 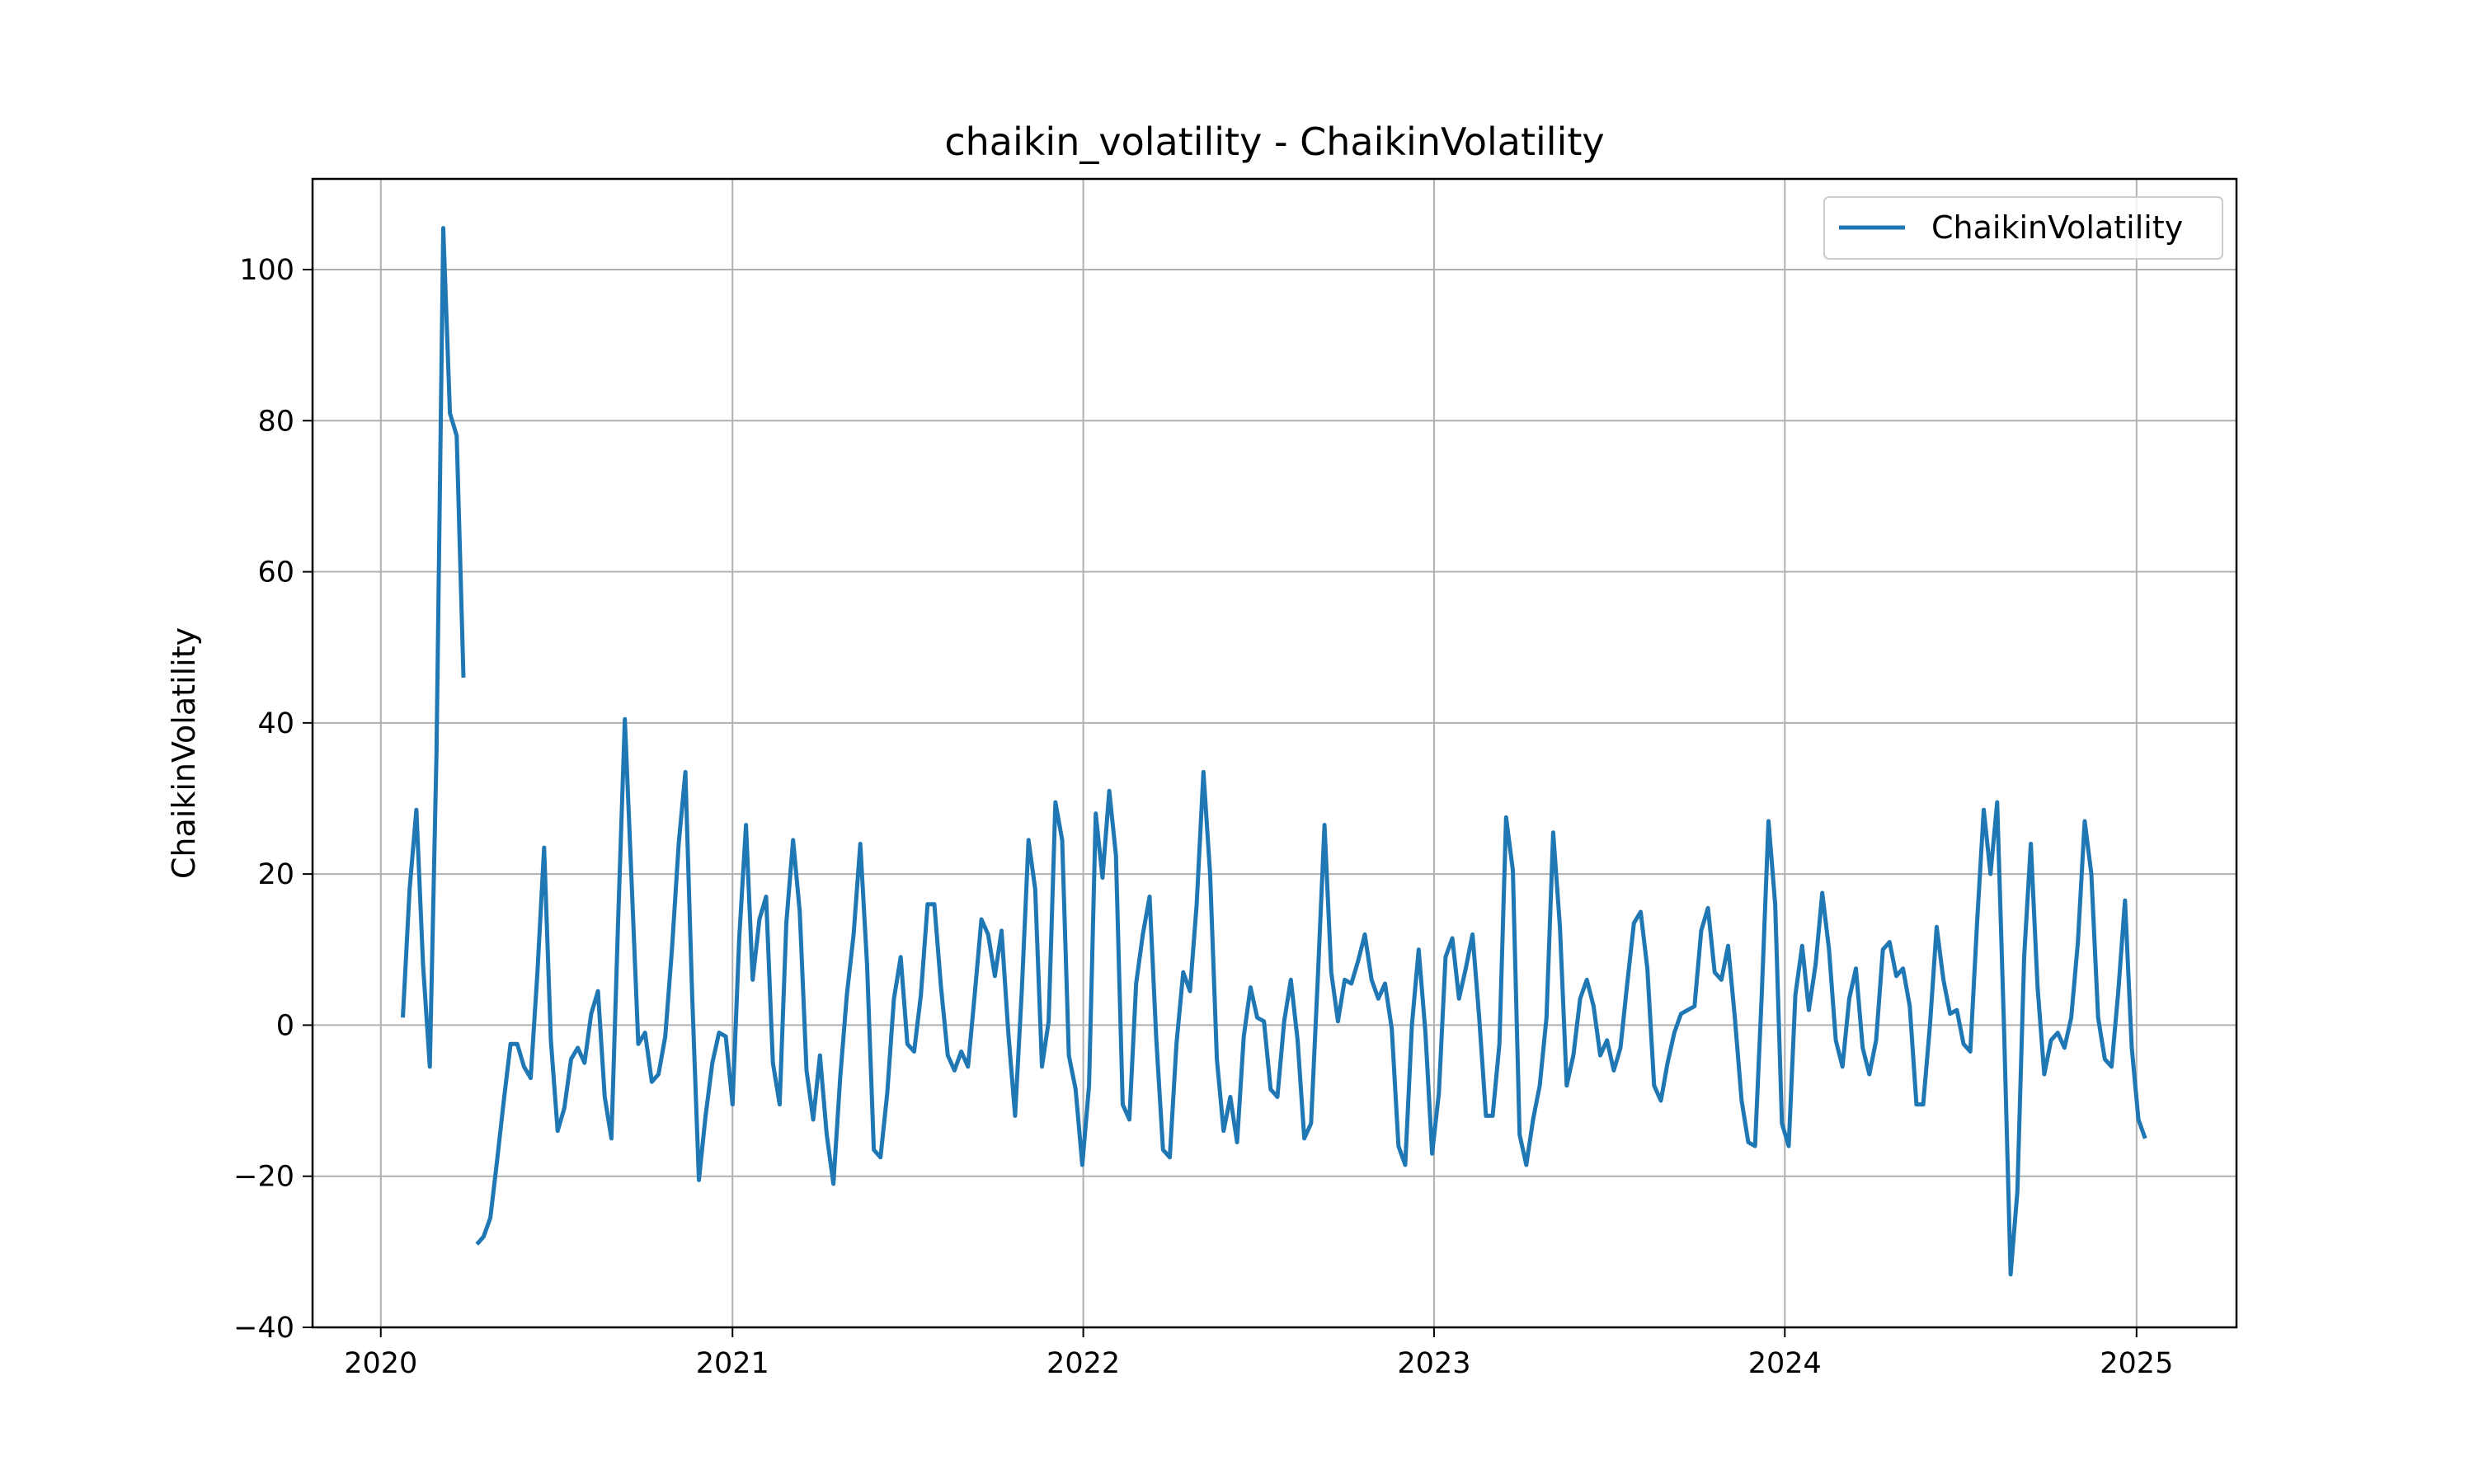 What do you see at coordinates (263, 1328) in the screenshot?
I see `y-tick-label: −40` at bounding box center [263, 1328].